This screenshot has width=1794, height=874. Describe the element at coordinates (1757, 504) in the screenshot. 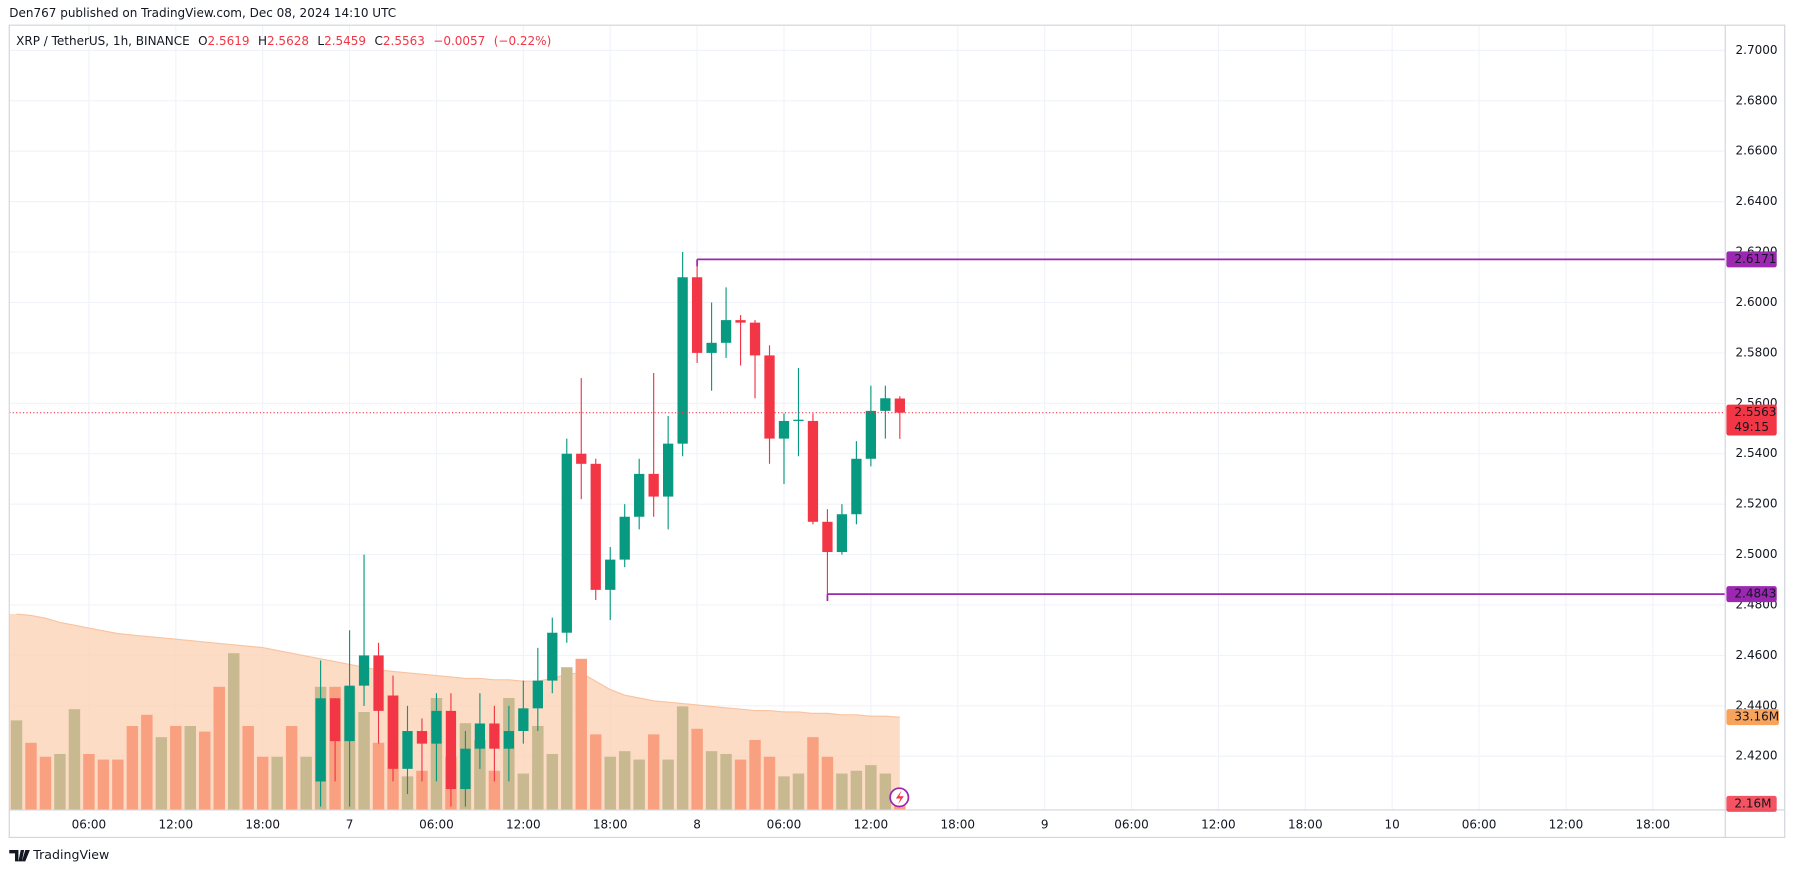

I see `y-tick-label: 2.5200` at that location.